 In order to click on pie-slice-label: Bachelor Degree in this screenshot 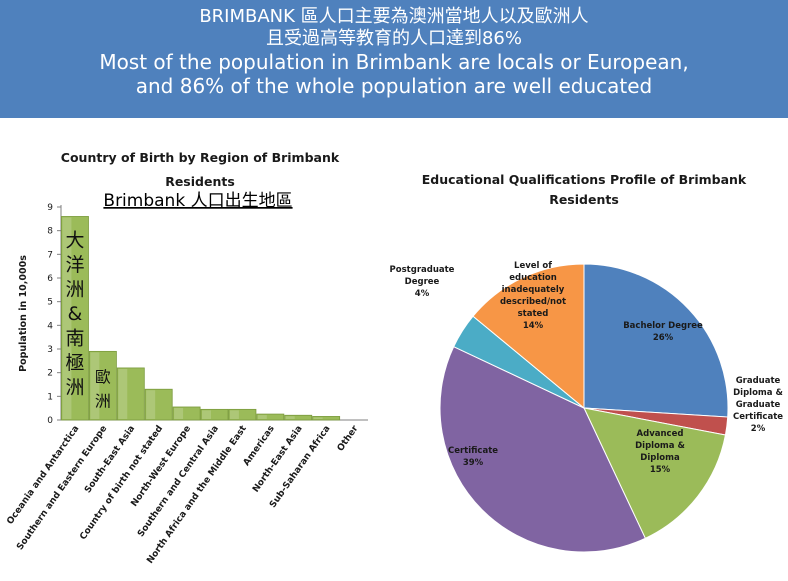, I will do `click(663, 326)`.